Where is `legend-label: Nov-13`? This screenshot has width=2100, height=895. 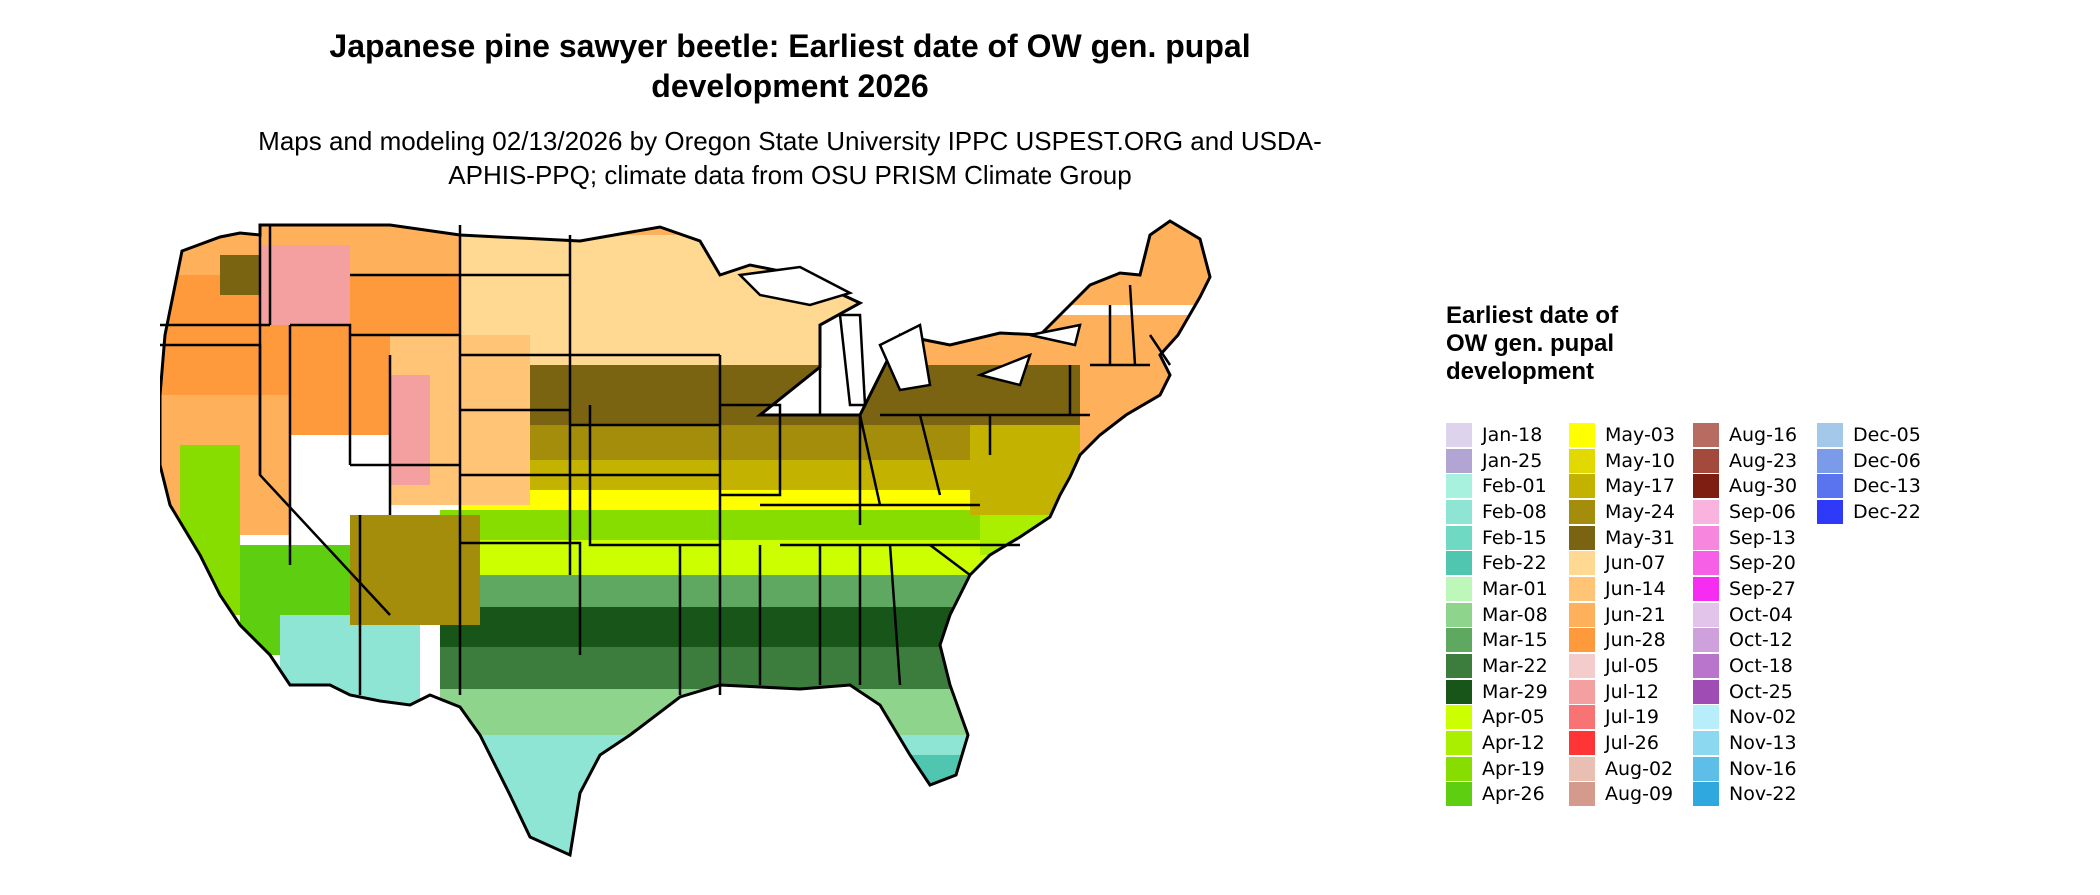 legend-label: Nov-13 is located at coordinates (1763, 743).